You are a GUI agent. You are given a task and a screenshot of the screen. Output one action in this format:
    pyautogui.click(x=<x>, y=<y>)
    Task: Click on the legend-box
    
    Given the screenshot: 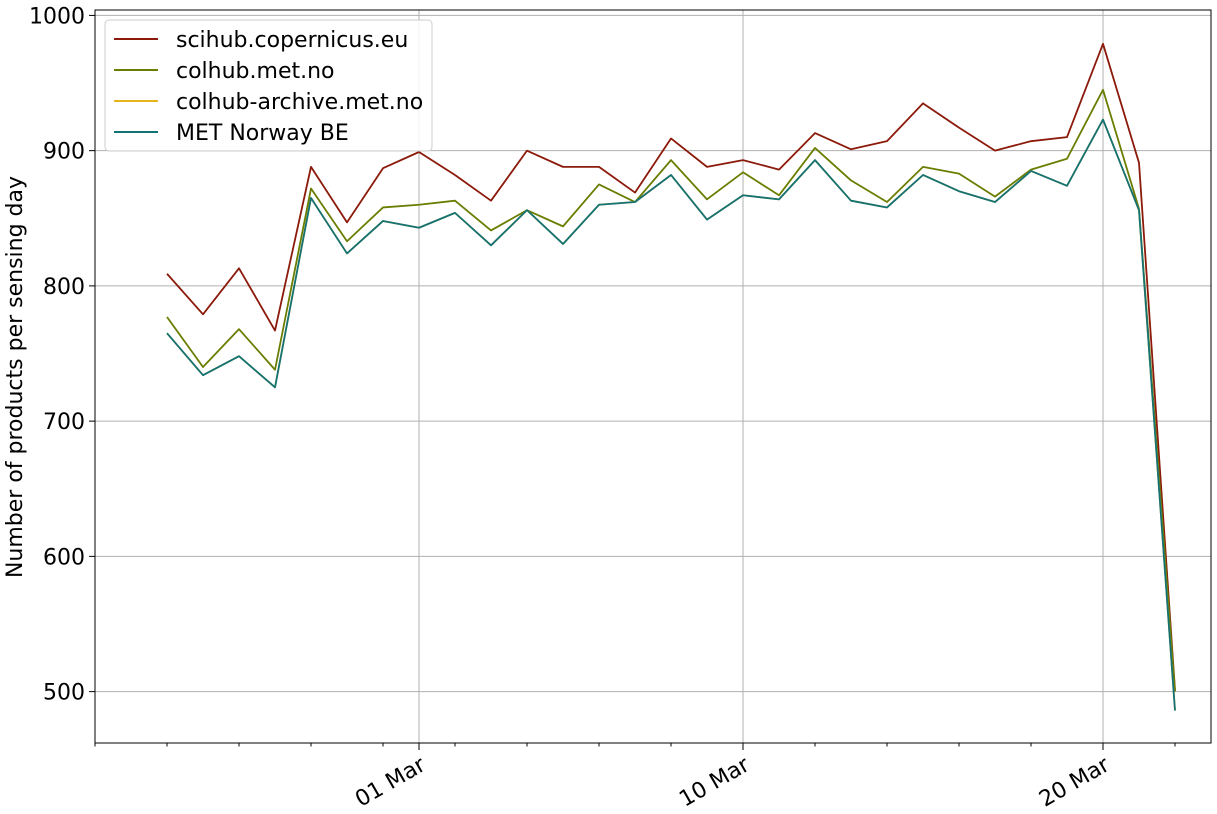 What is the action you would take?
    pyautogui.click(x=268, y=85)
    